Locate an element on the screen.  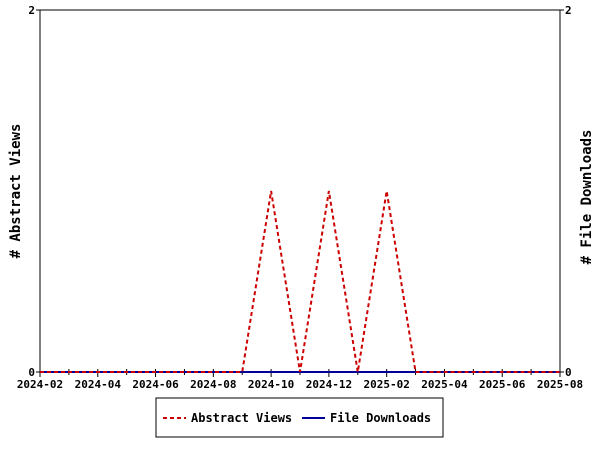
legend-box is located at coordinates (299, 417).